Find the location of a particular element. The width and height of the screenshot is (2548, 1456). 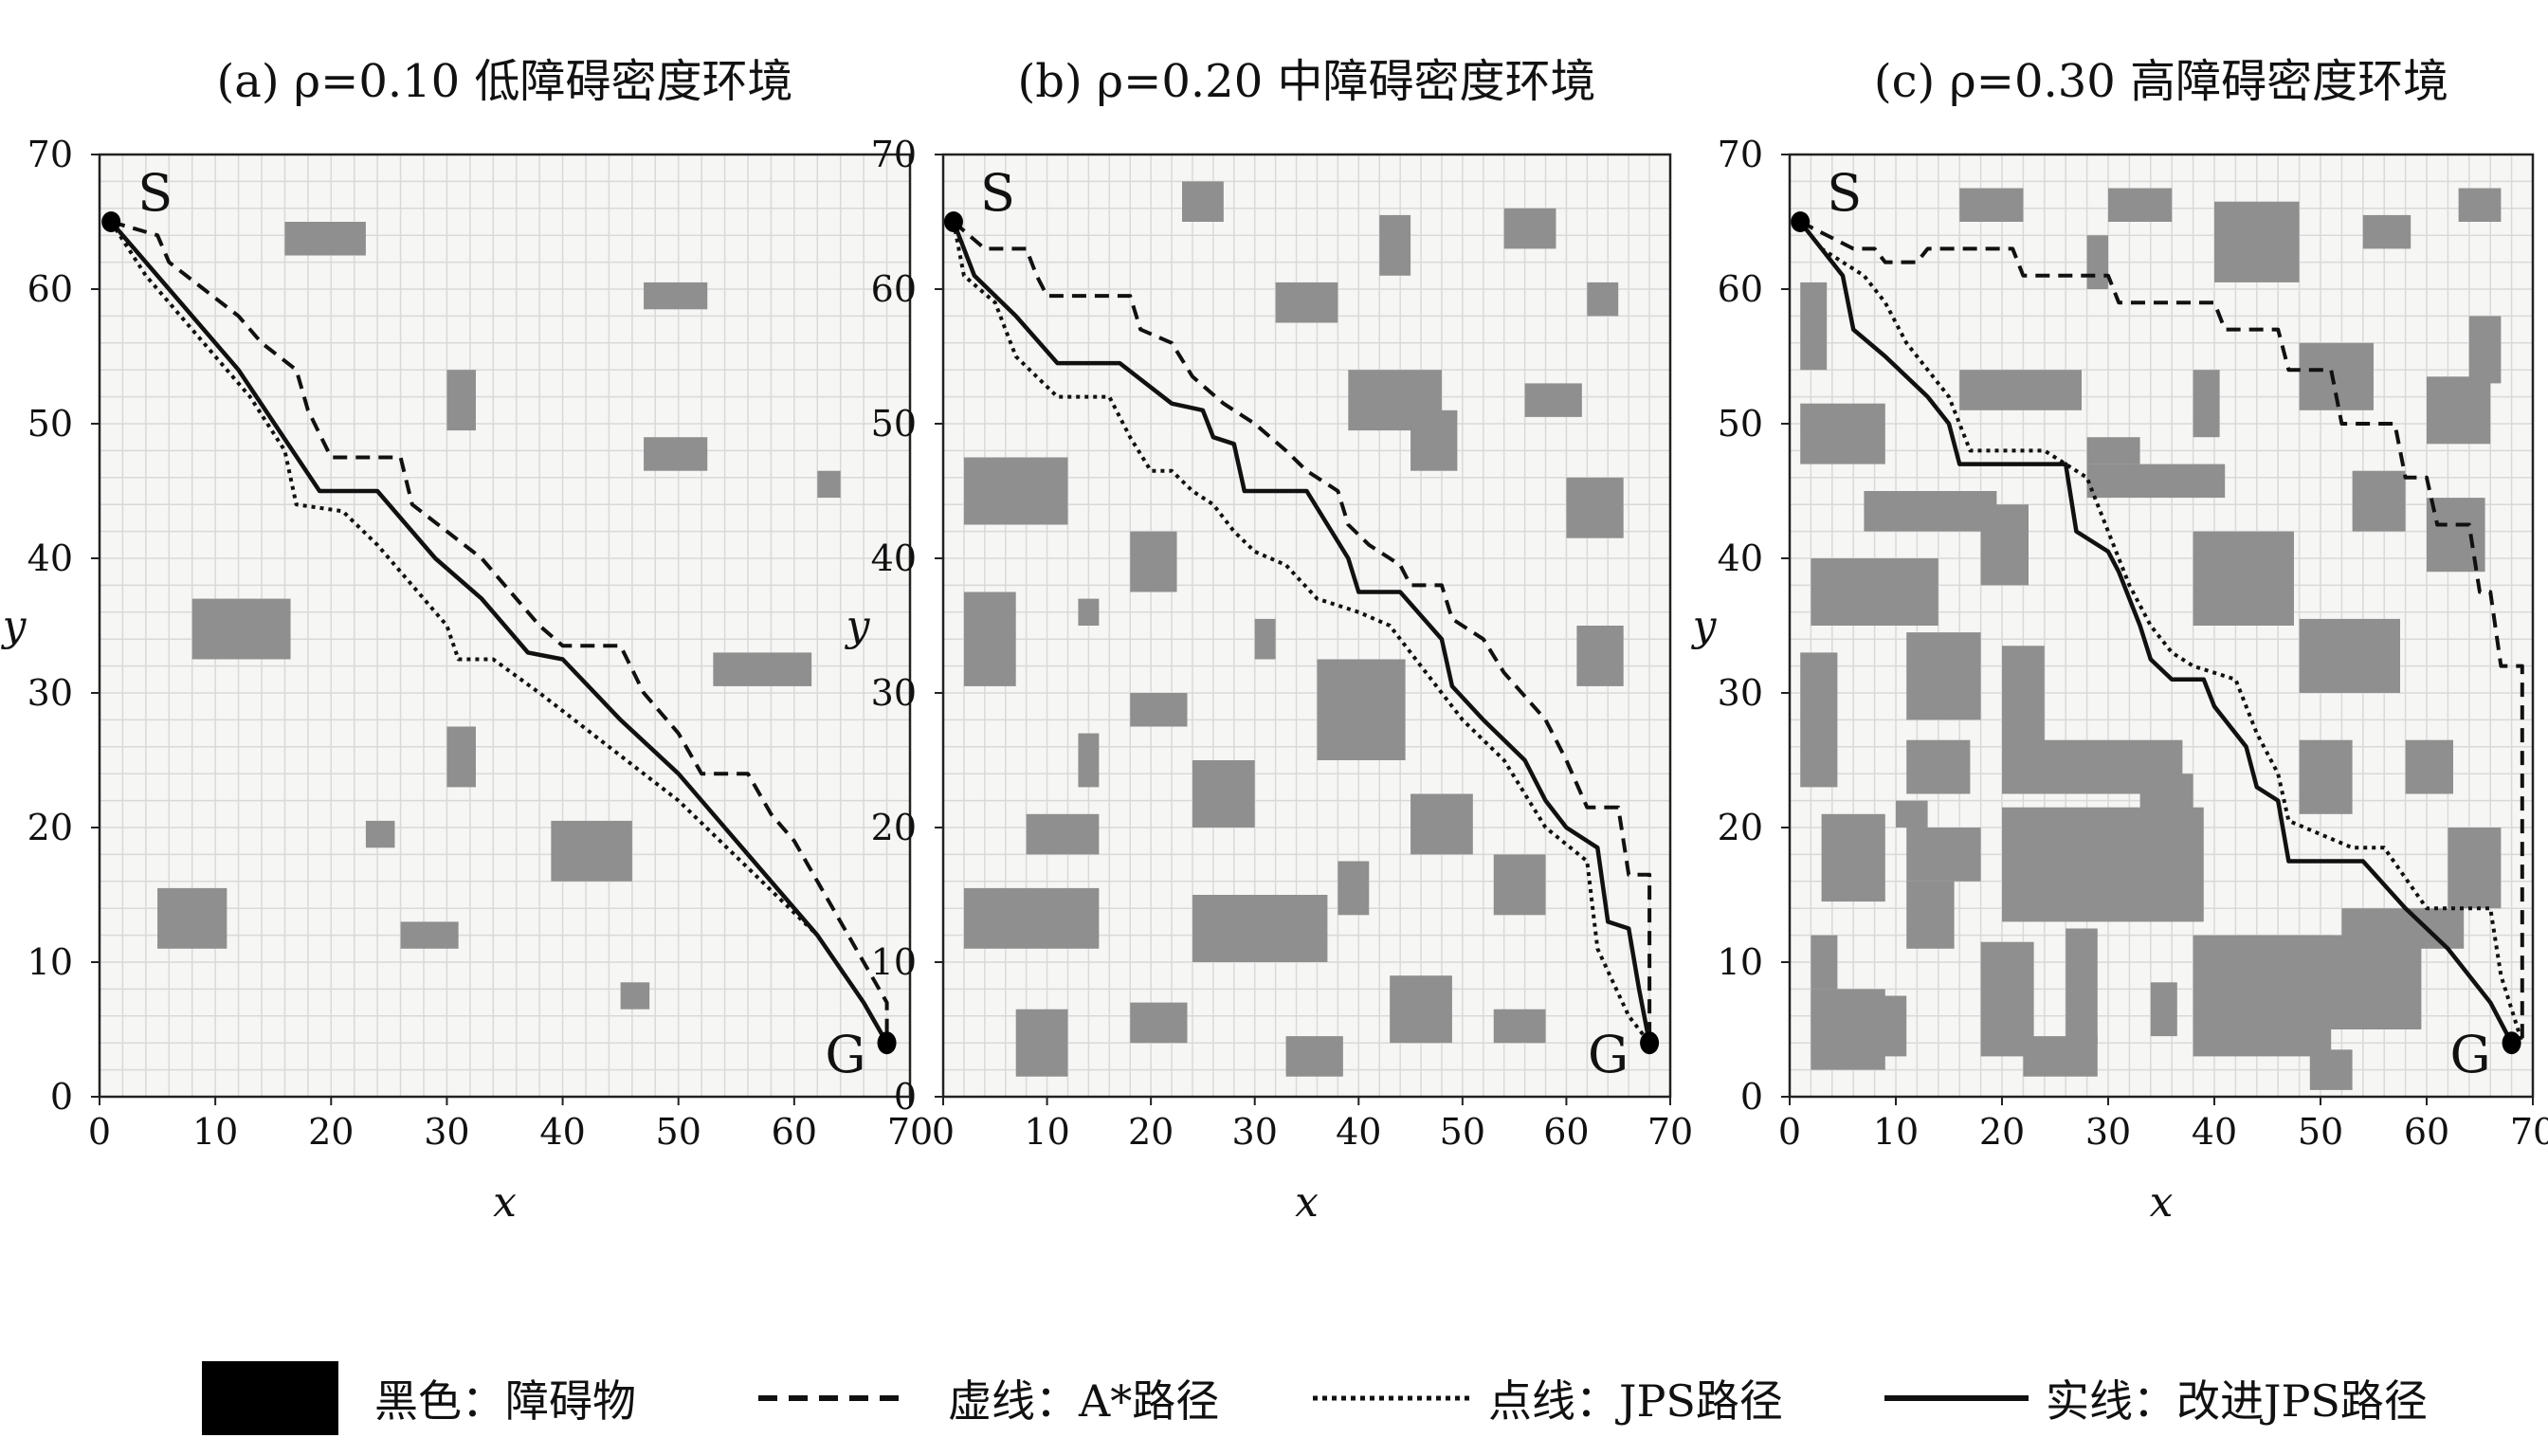

x-tick-label: 50 is located at coordinates (1462, 1132).